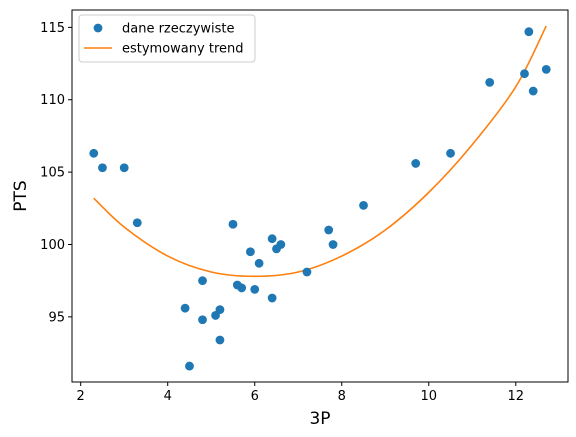 This screenshot has width=576, height=437. Describe the element at coordinates (52, 28) in the screenshot. I see `y-tick-label: 115` at that location.